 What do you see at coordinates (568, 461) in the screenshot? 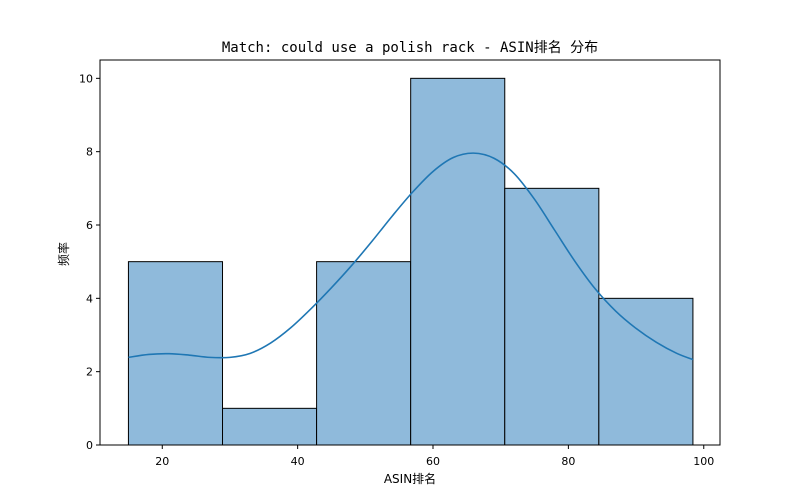
I see `x-tick-label: 80` at bounding box center [568, 461].